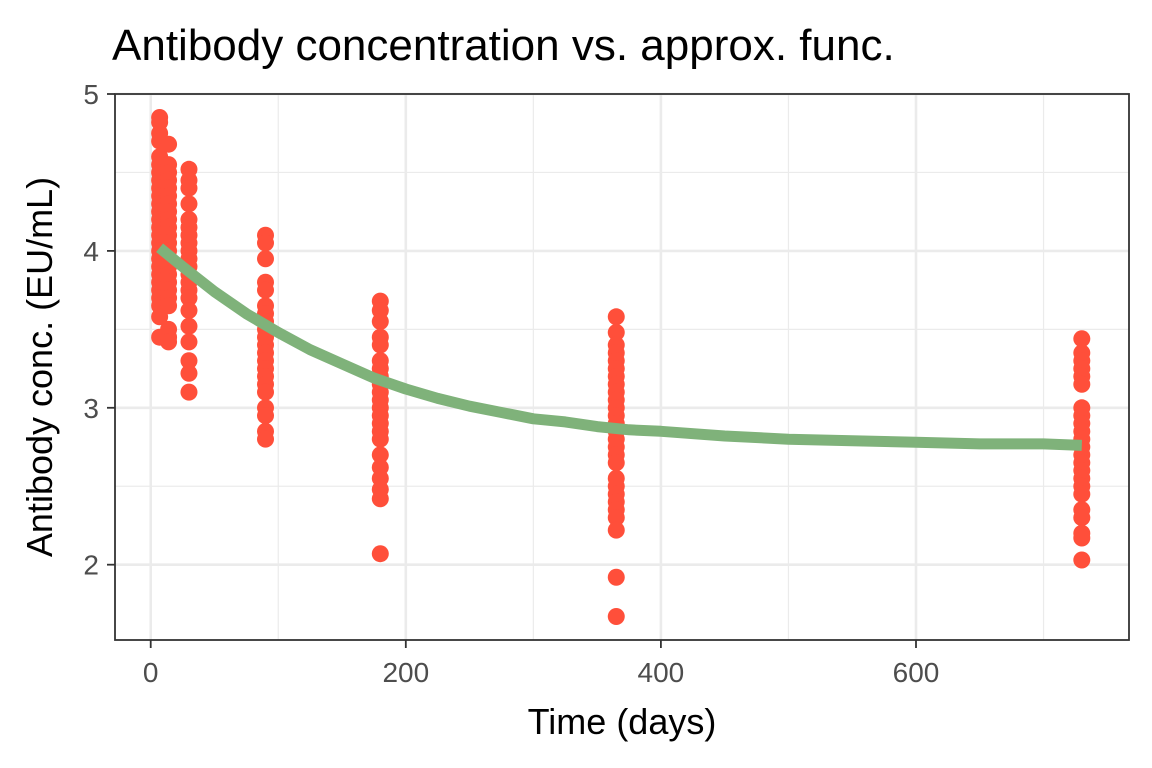 This screenshot has width=1152, height=768. What do you see at coordinates (91, 94) in the screenshot?
I see `y-tick-label: 5` at bounding box center [91, 94].